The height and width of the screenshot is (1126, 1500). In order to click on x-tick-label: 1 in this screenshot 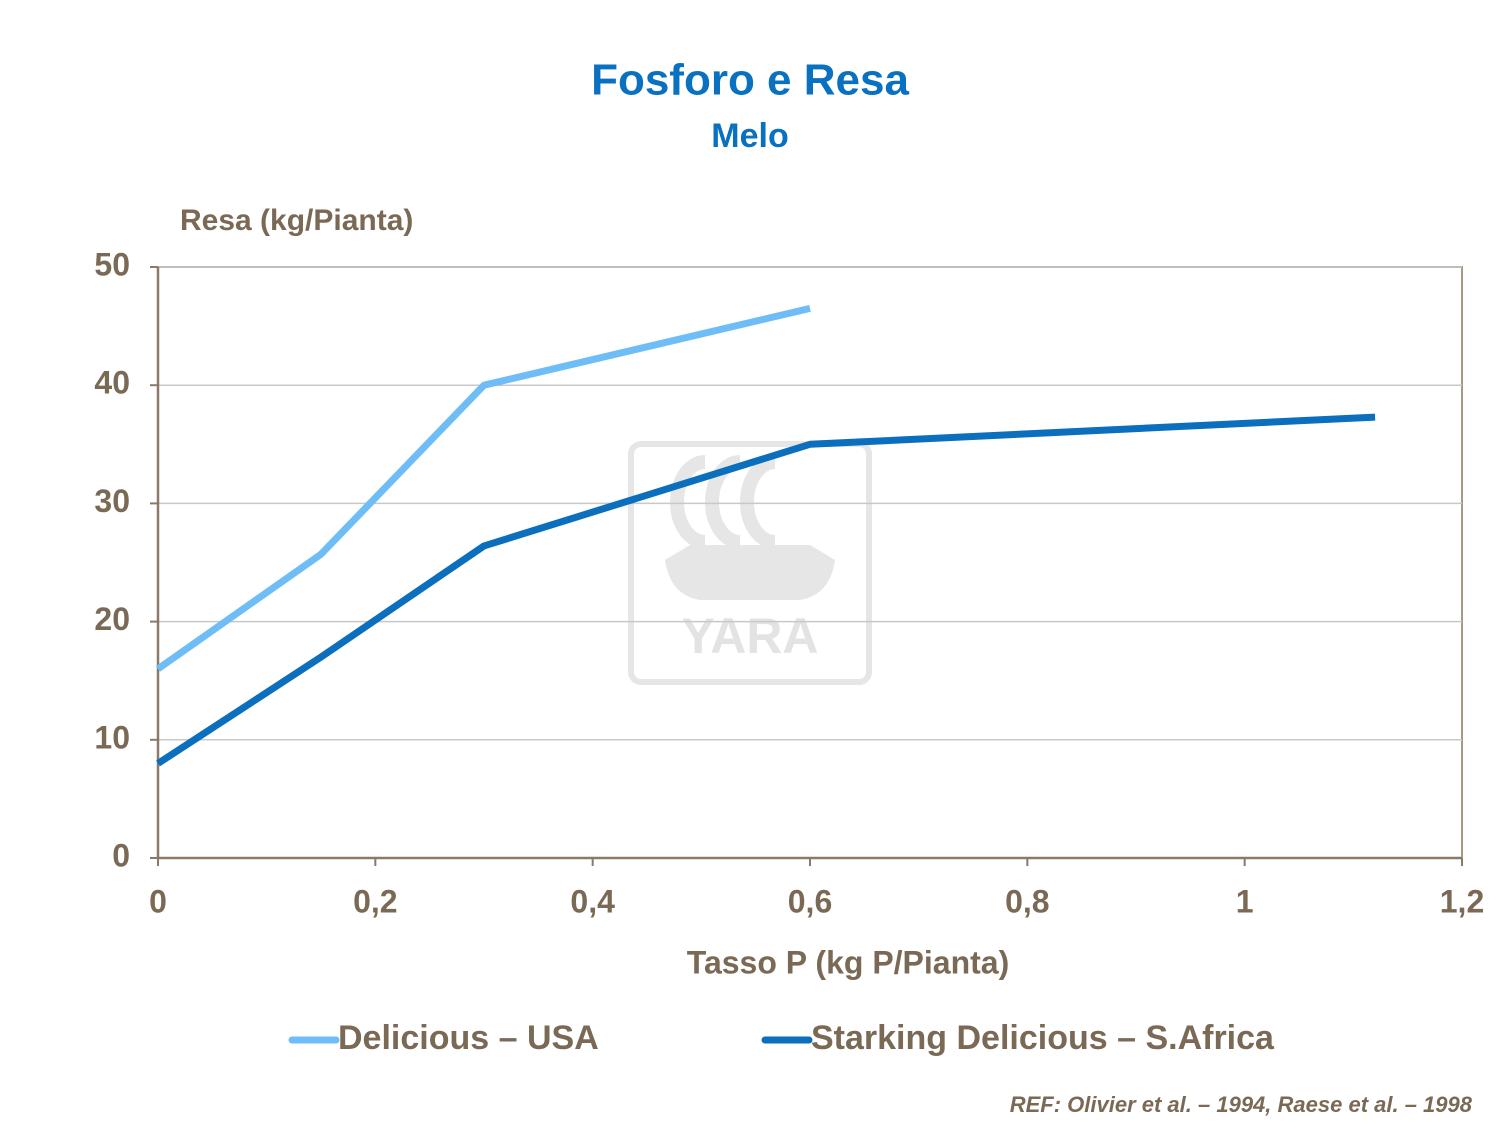, I will do `click(1245, 901)`.